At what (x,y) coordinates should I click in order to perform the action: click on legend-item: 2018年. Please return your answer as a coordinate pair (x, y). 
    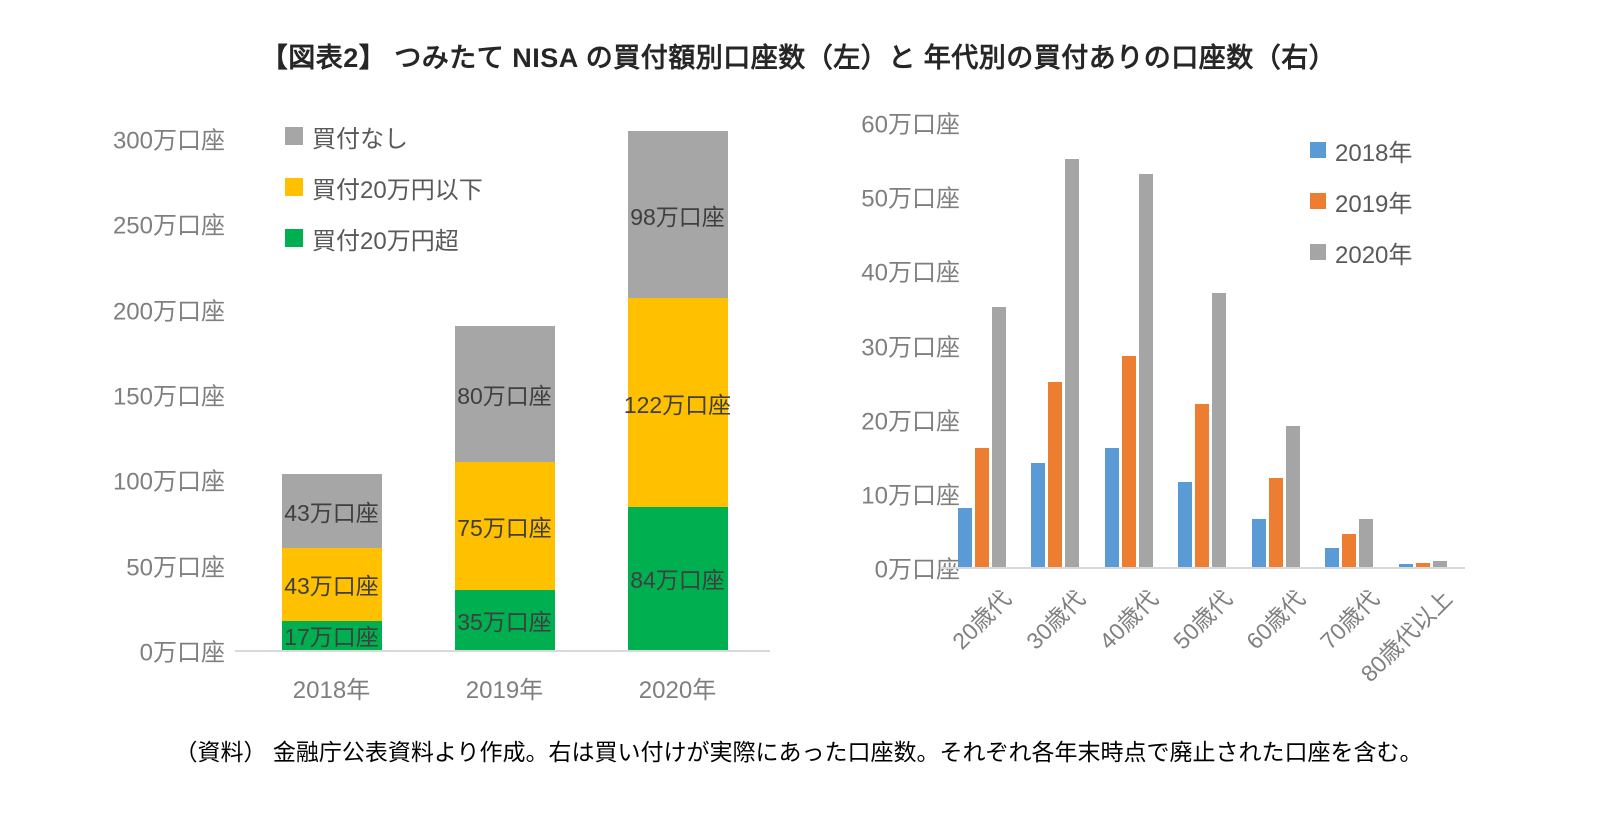
    Looking at the image, I should click on (1361, 151).